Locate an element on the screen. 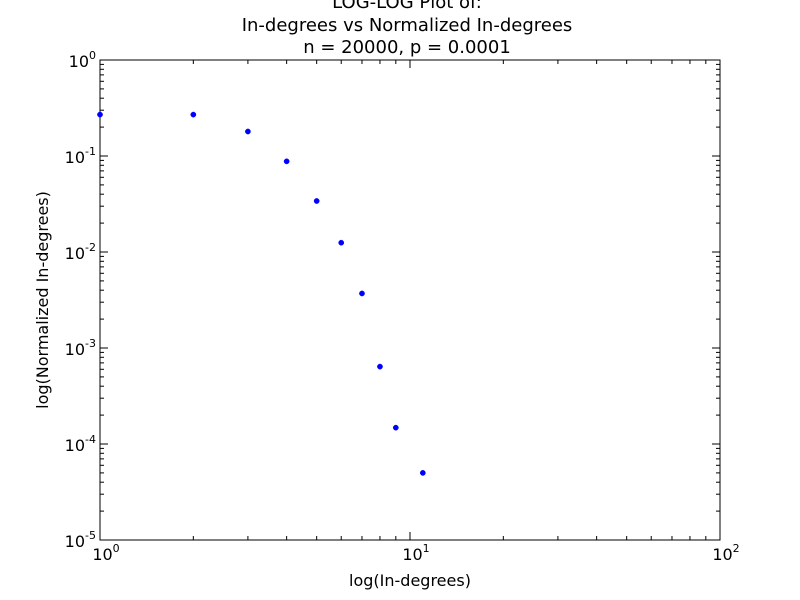 This screenshot has height=600, width=800. y-tick-label: 10⁻² is located at coordinates (80, 252).